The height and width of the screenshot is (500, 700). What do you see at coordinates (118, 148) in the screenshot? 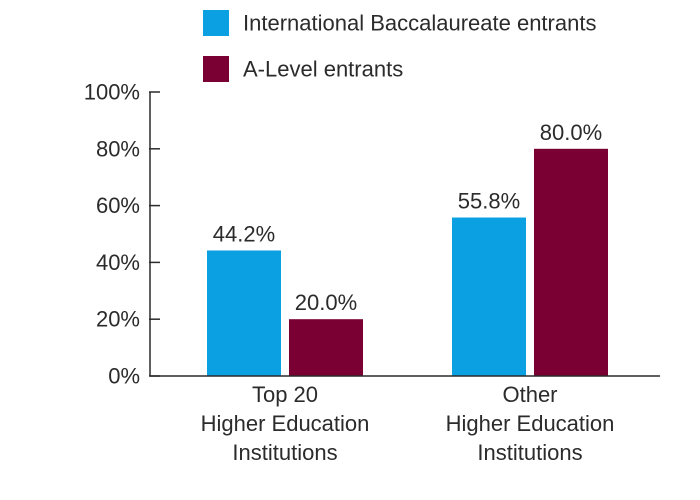
I see `y-tick-label: 80%` at bounding box center [118, 148].